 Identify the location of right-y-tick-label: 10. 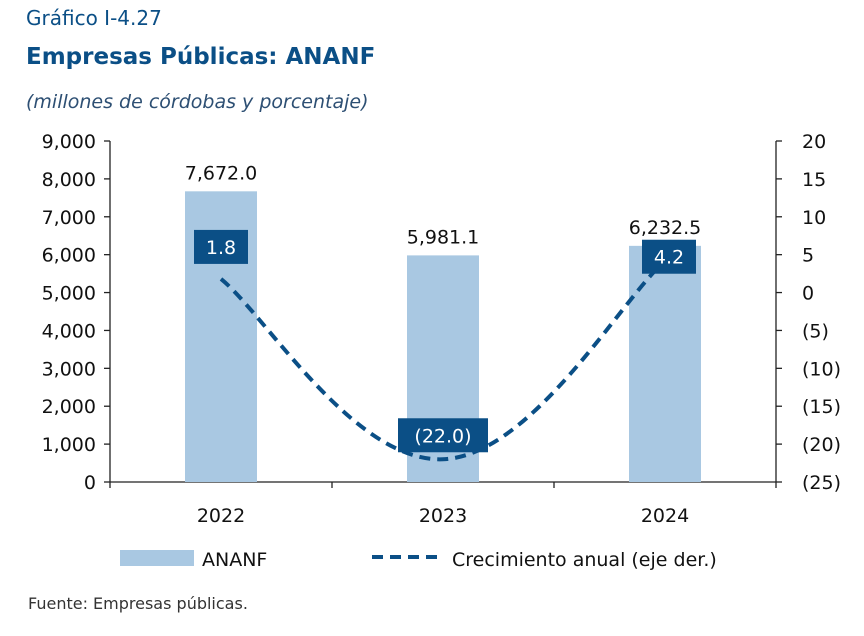
(814, 218).